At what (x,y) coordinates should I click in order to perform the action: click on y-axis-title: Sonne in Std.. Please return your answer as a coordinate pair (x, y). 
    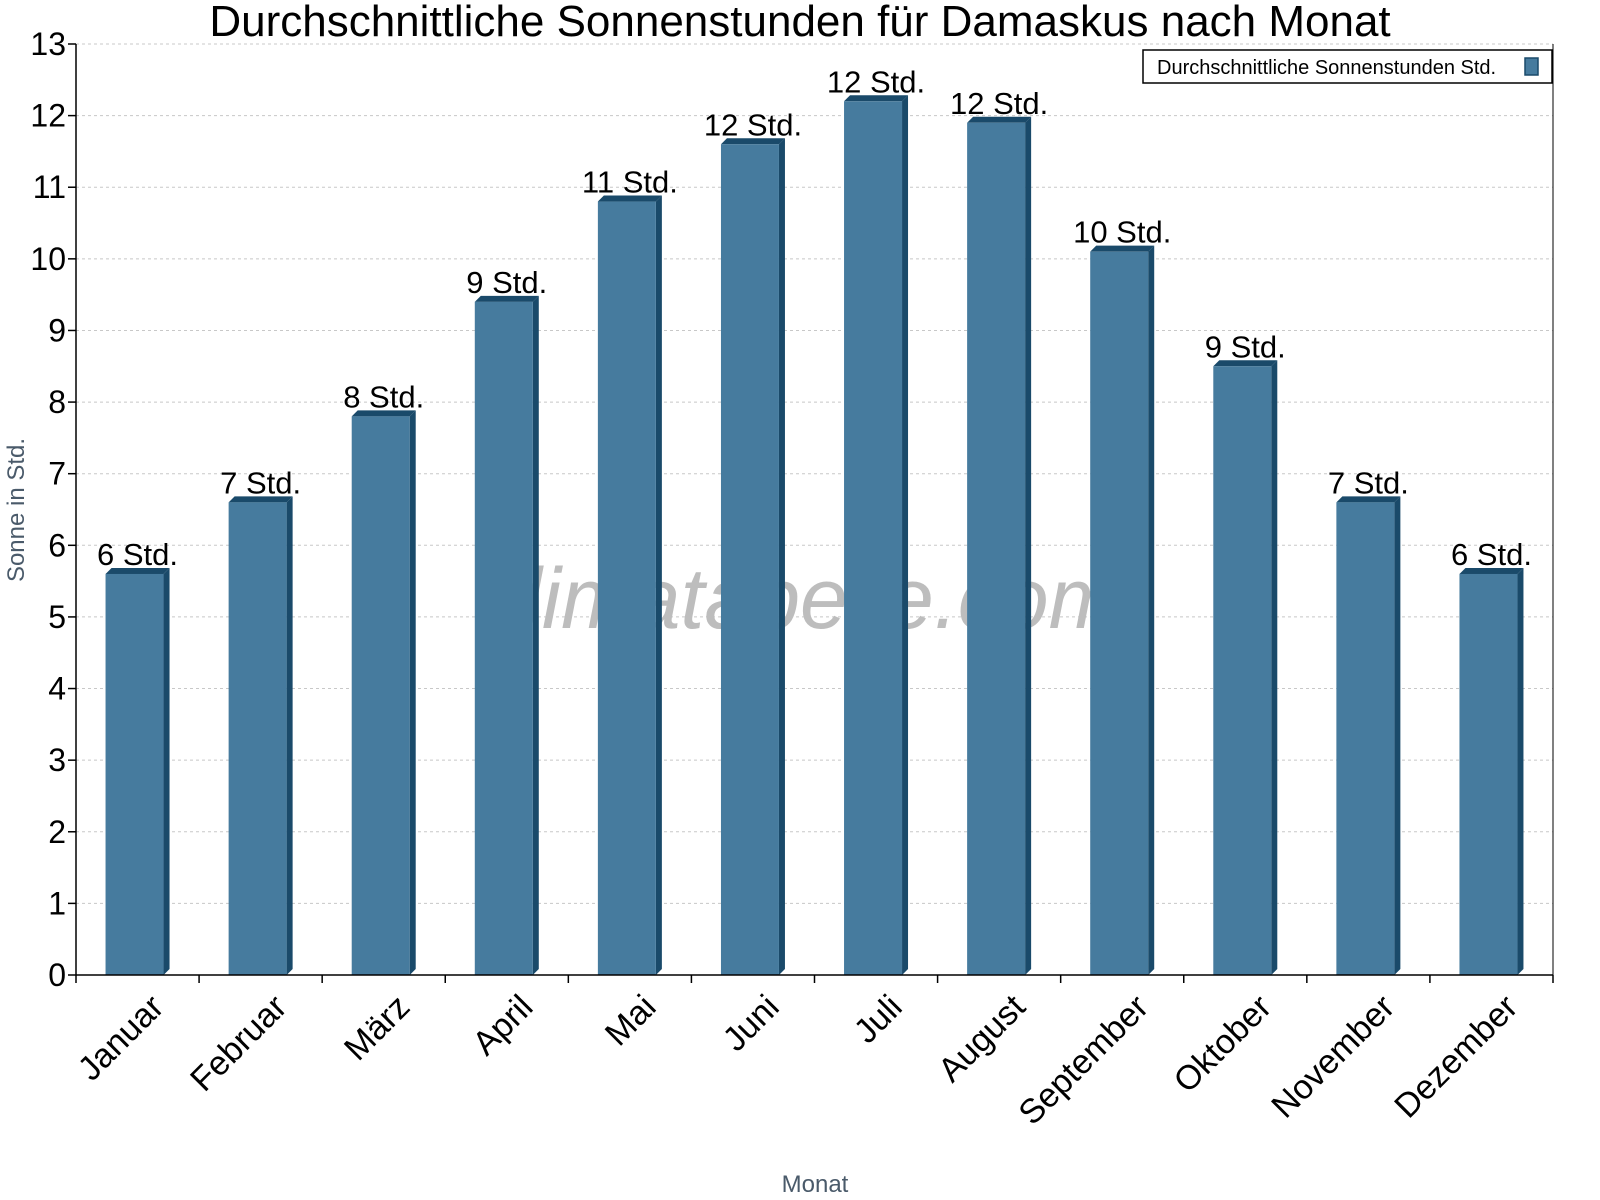
    Looking at the image, I should click on (16, 510).